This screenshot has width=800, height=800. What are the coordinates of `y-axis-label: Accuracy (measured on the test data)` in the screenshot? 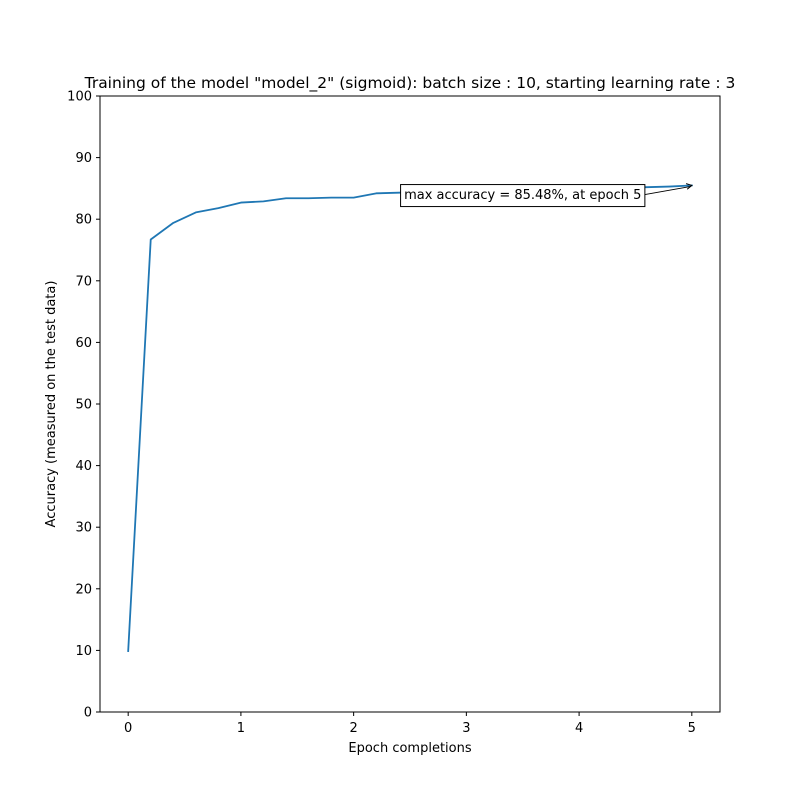 It's located at (51, 404).